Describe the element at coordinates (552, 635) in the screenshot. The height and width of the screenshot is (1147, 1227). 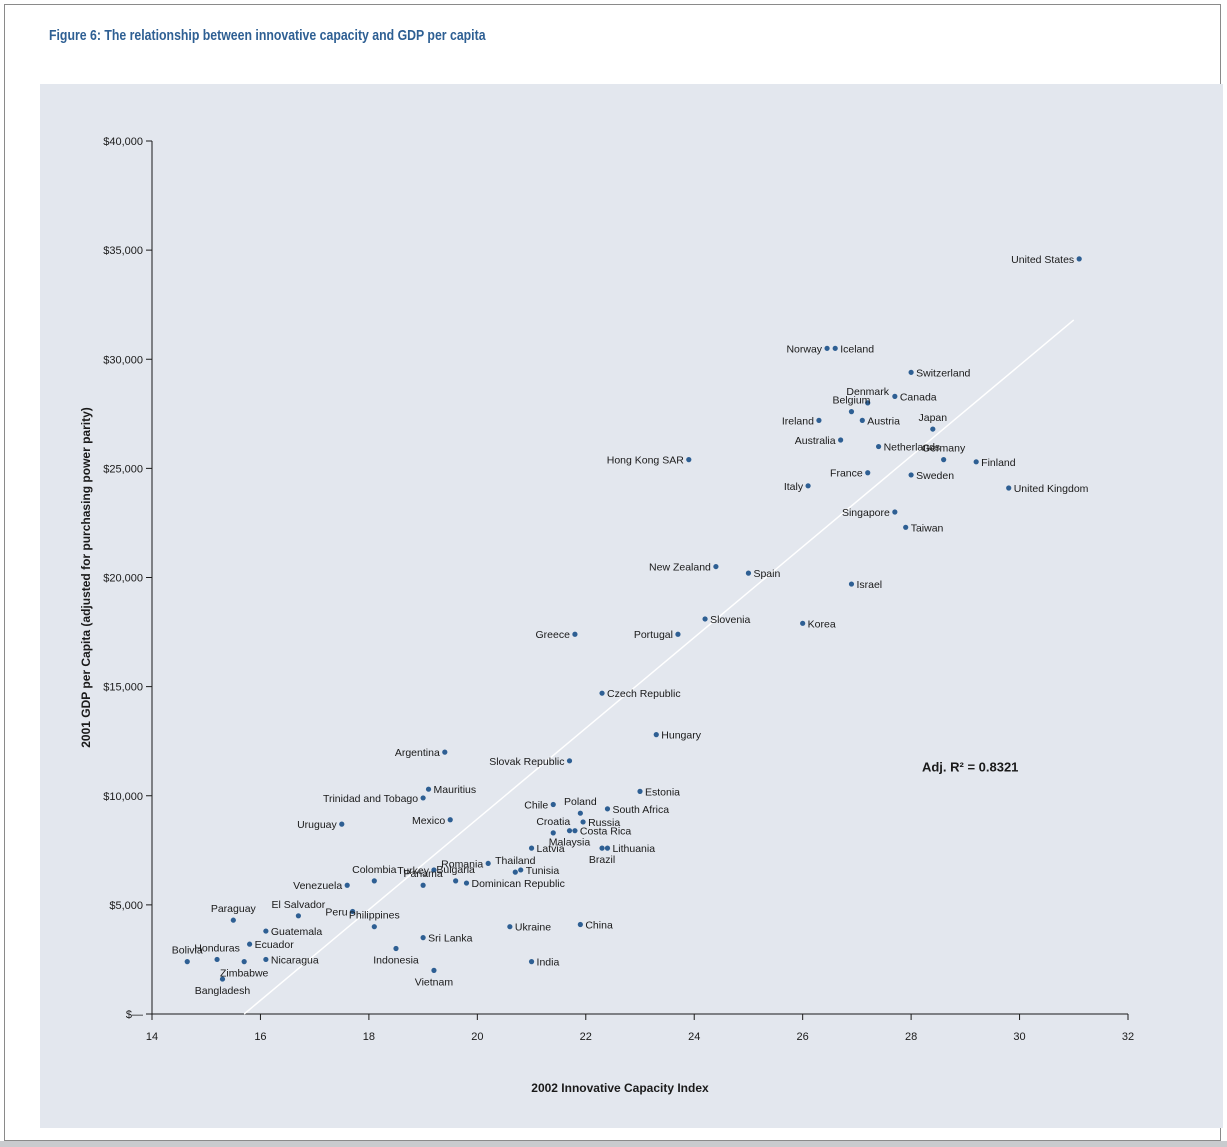
I see `point-label: Greece` at that location.